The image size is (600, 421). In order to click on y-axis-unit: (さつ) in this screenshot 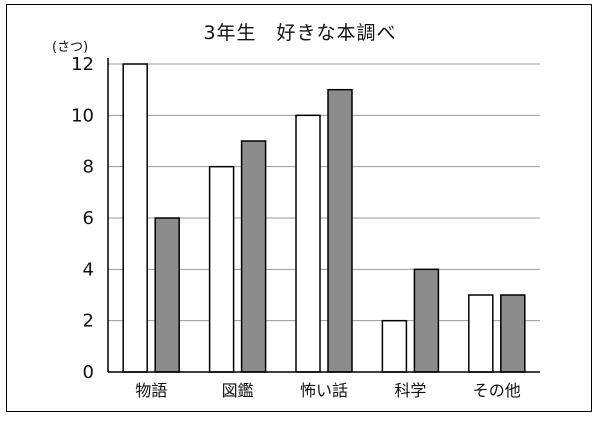, I will do `click(70, 47)`.